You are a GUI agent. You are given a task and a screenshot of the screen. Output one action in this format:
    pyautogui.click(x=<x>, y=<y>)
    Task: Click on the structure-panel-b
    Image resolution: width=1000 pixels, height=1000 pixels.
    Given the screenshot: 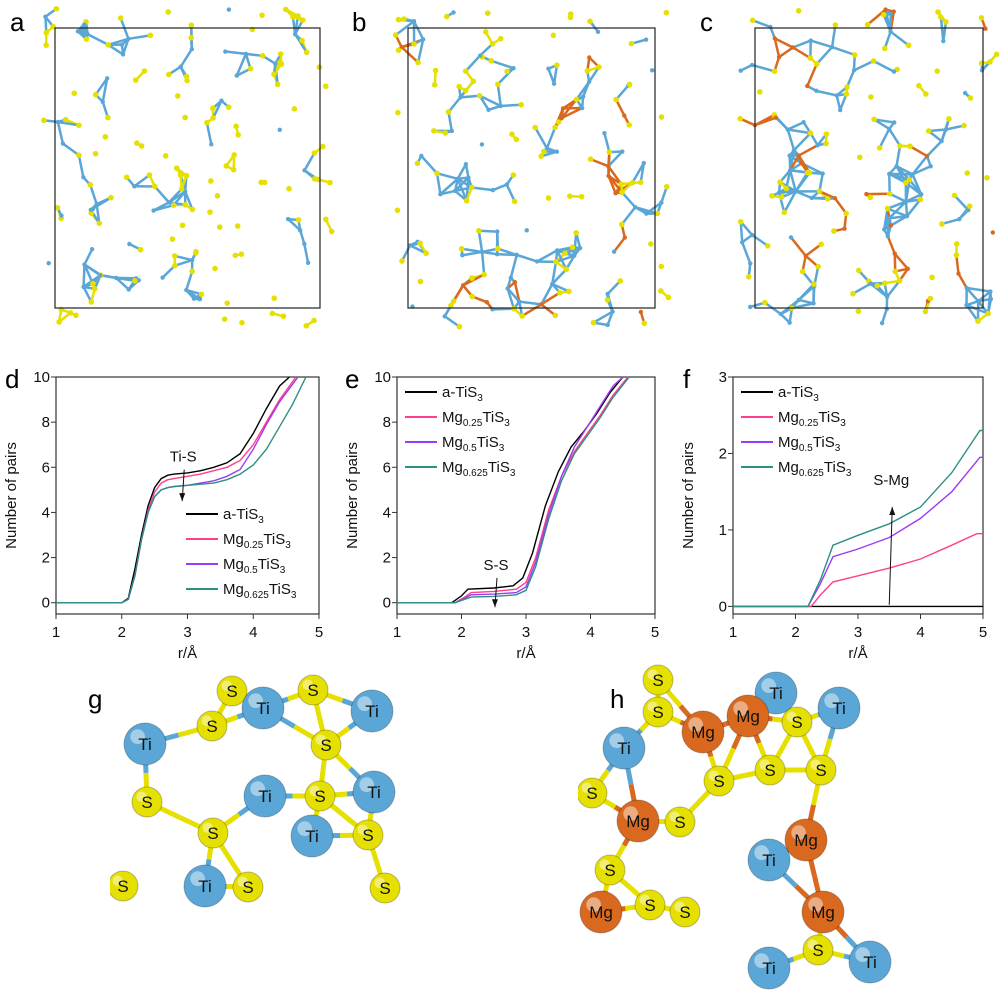 What is the action you would take?
    pyautogui.click(x=532, y=169)
    